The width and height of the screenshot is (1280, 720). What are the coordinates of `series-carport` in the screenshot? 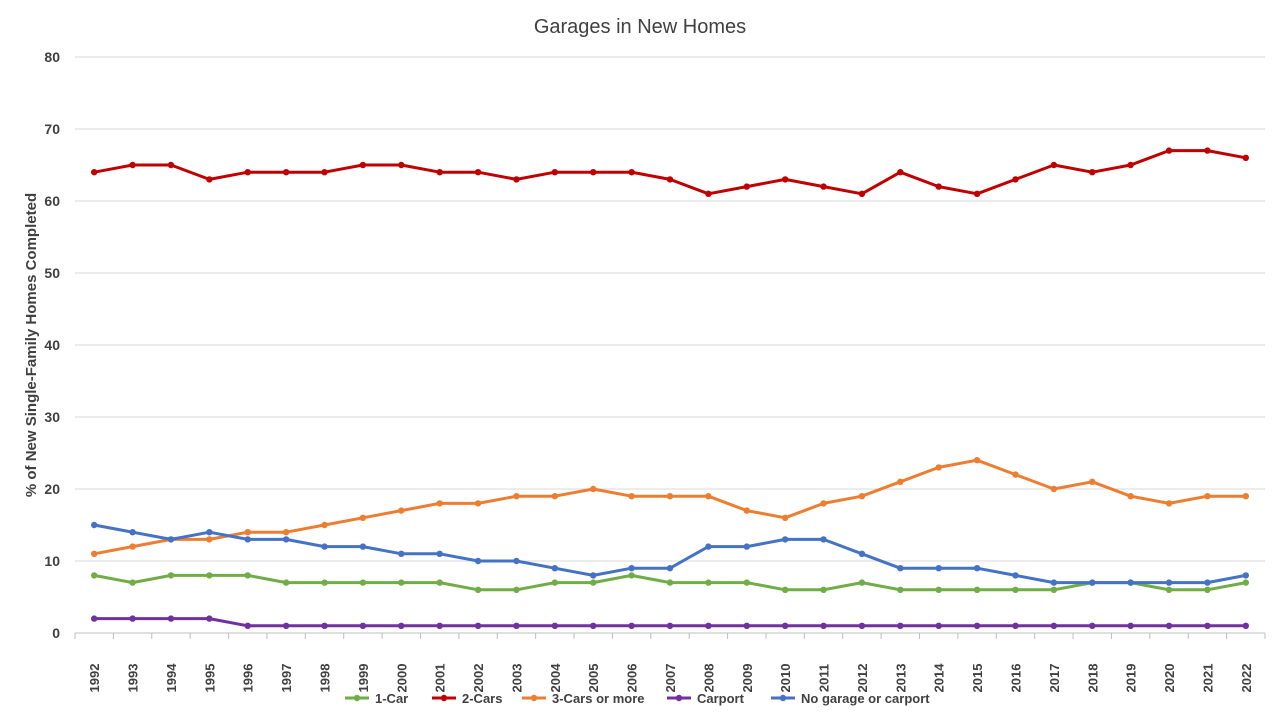 It's located at (670, 622).